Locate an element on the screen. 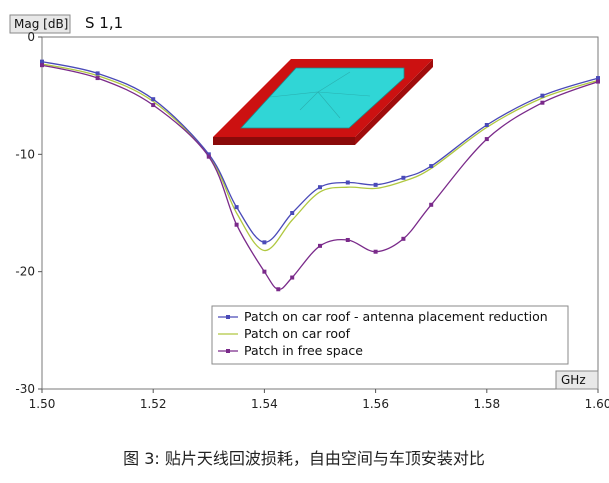 Image resolution: width=609 pixels, height=483 pixels. y-axis-ticks: 0 -10 -20 -30 is located at coordinates (28, 213).